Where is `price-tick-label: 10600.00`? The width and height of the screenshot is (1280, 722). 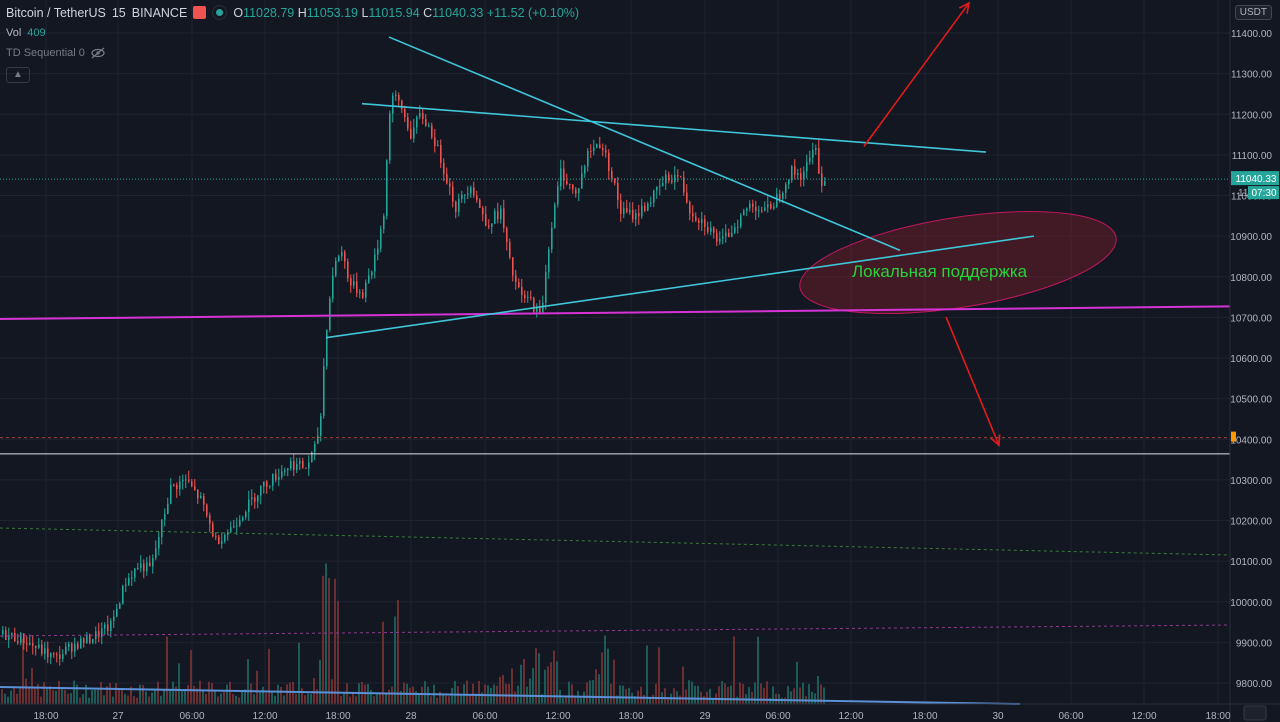
price-tick-label: 10600.00 is located at coordinates (1251, 359).